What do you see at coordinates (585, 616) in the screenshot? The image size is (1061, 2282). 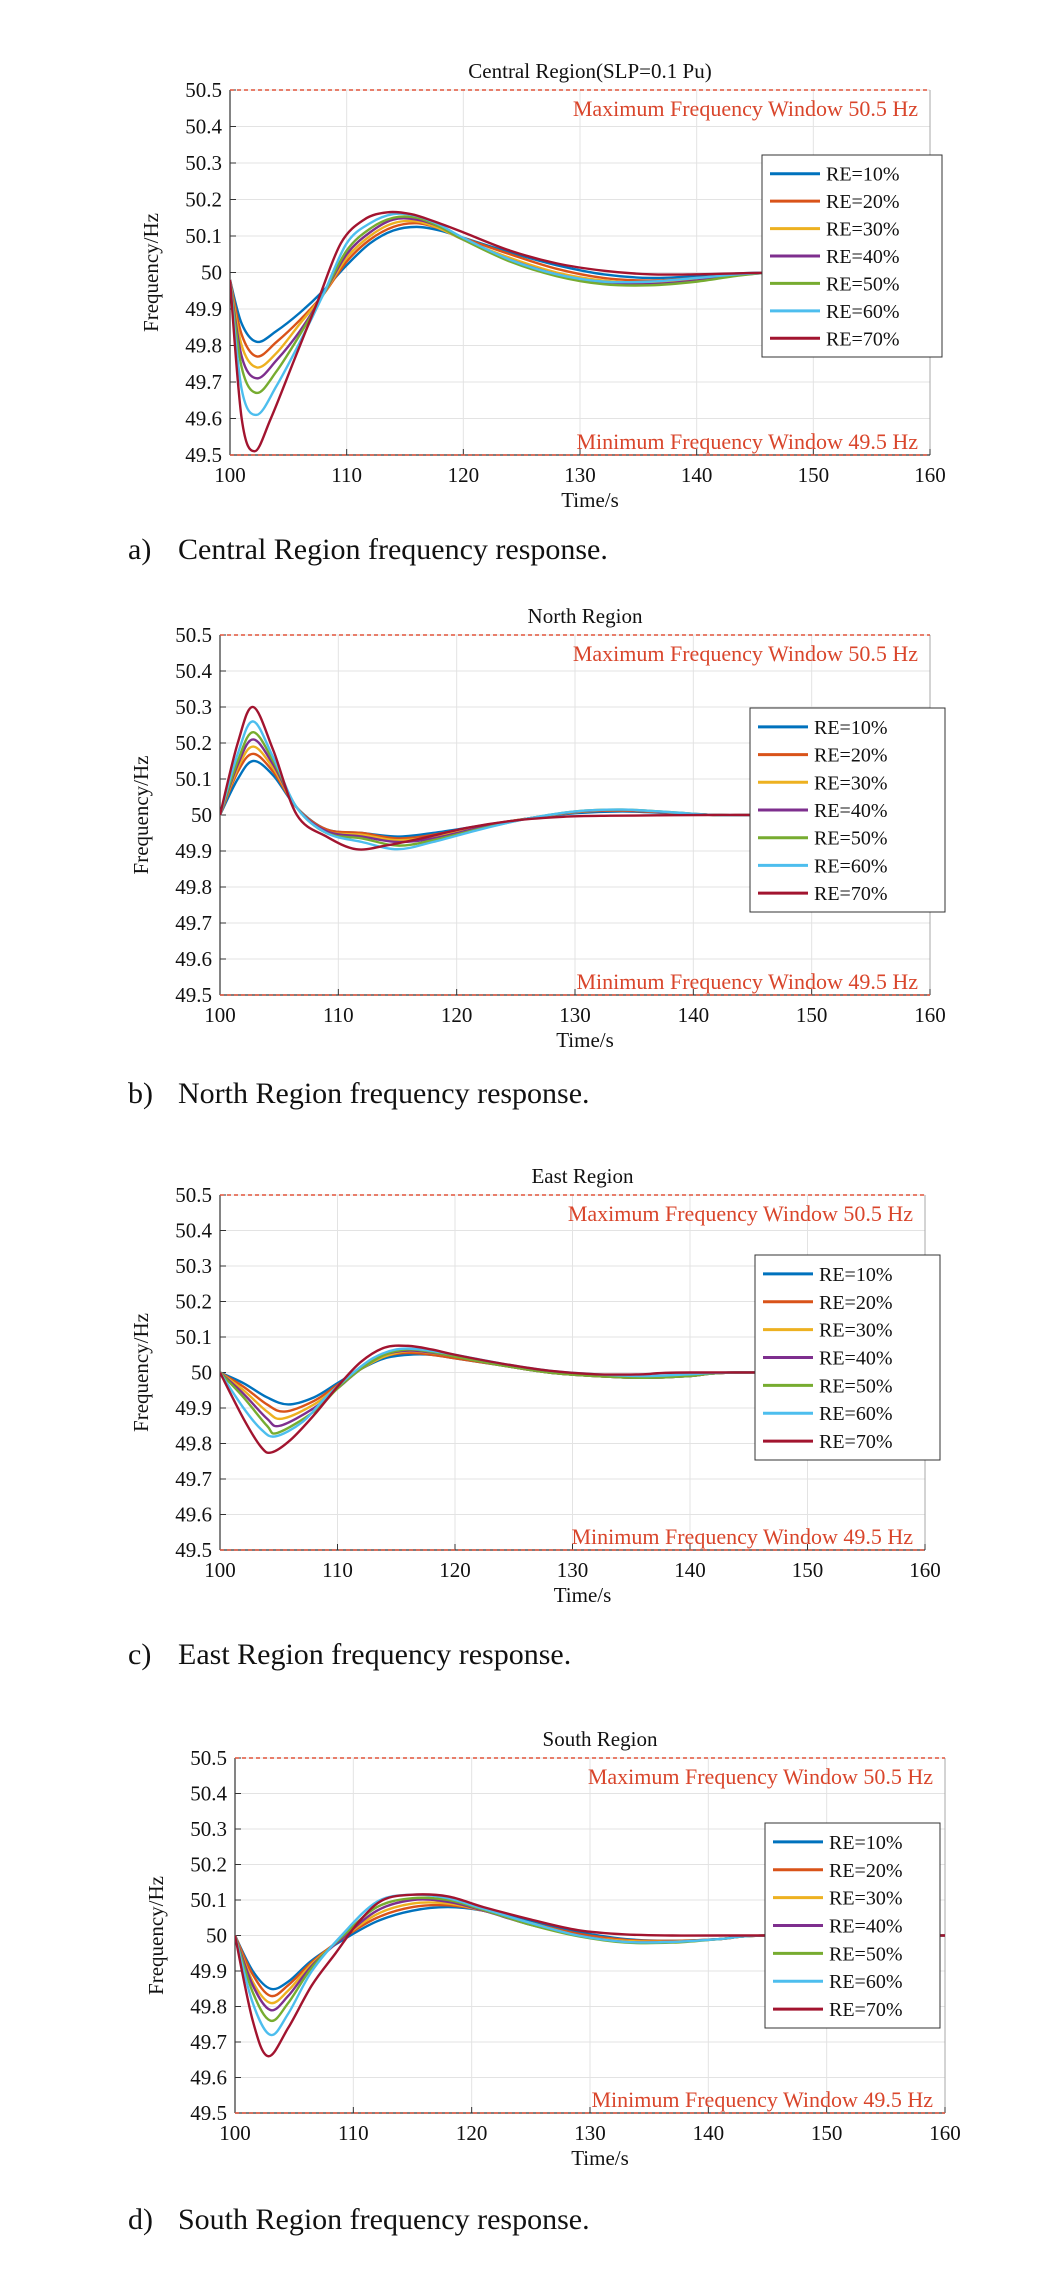 I see `chart-title: North Region` at bounding box center [585, 616].